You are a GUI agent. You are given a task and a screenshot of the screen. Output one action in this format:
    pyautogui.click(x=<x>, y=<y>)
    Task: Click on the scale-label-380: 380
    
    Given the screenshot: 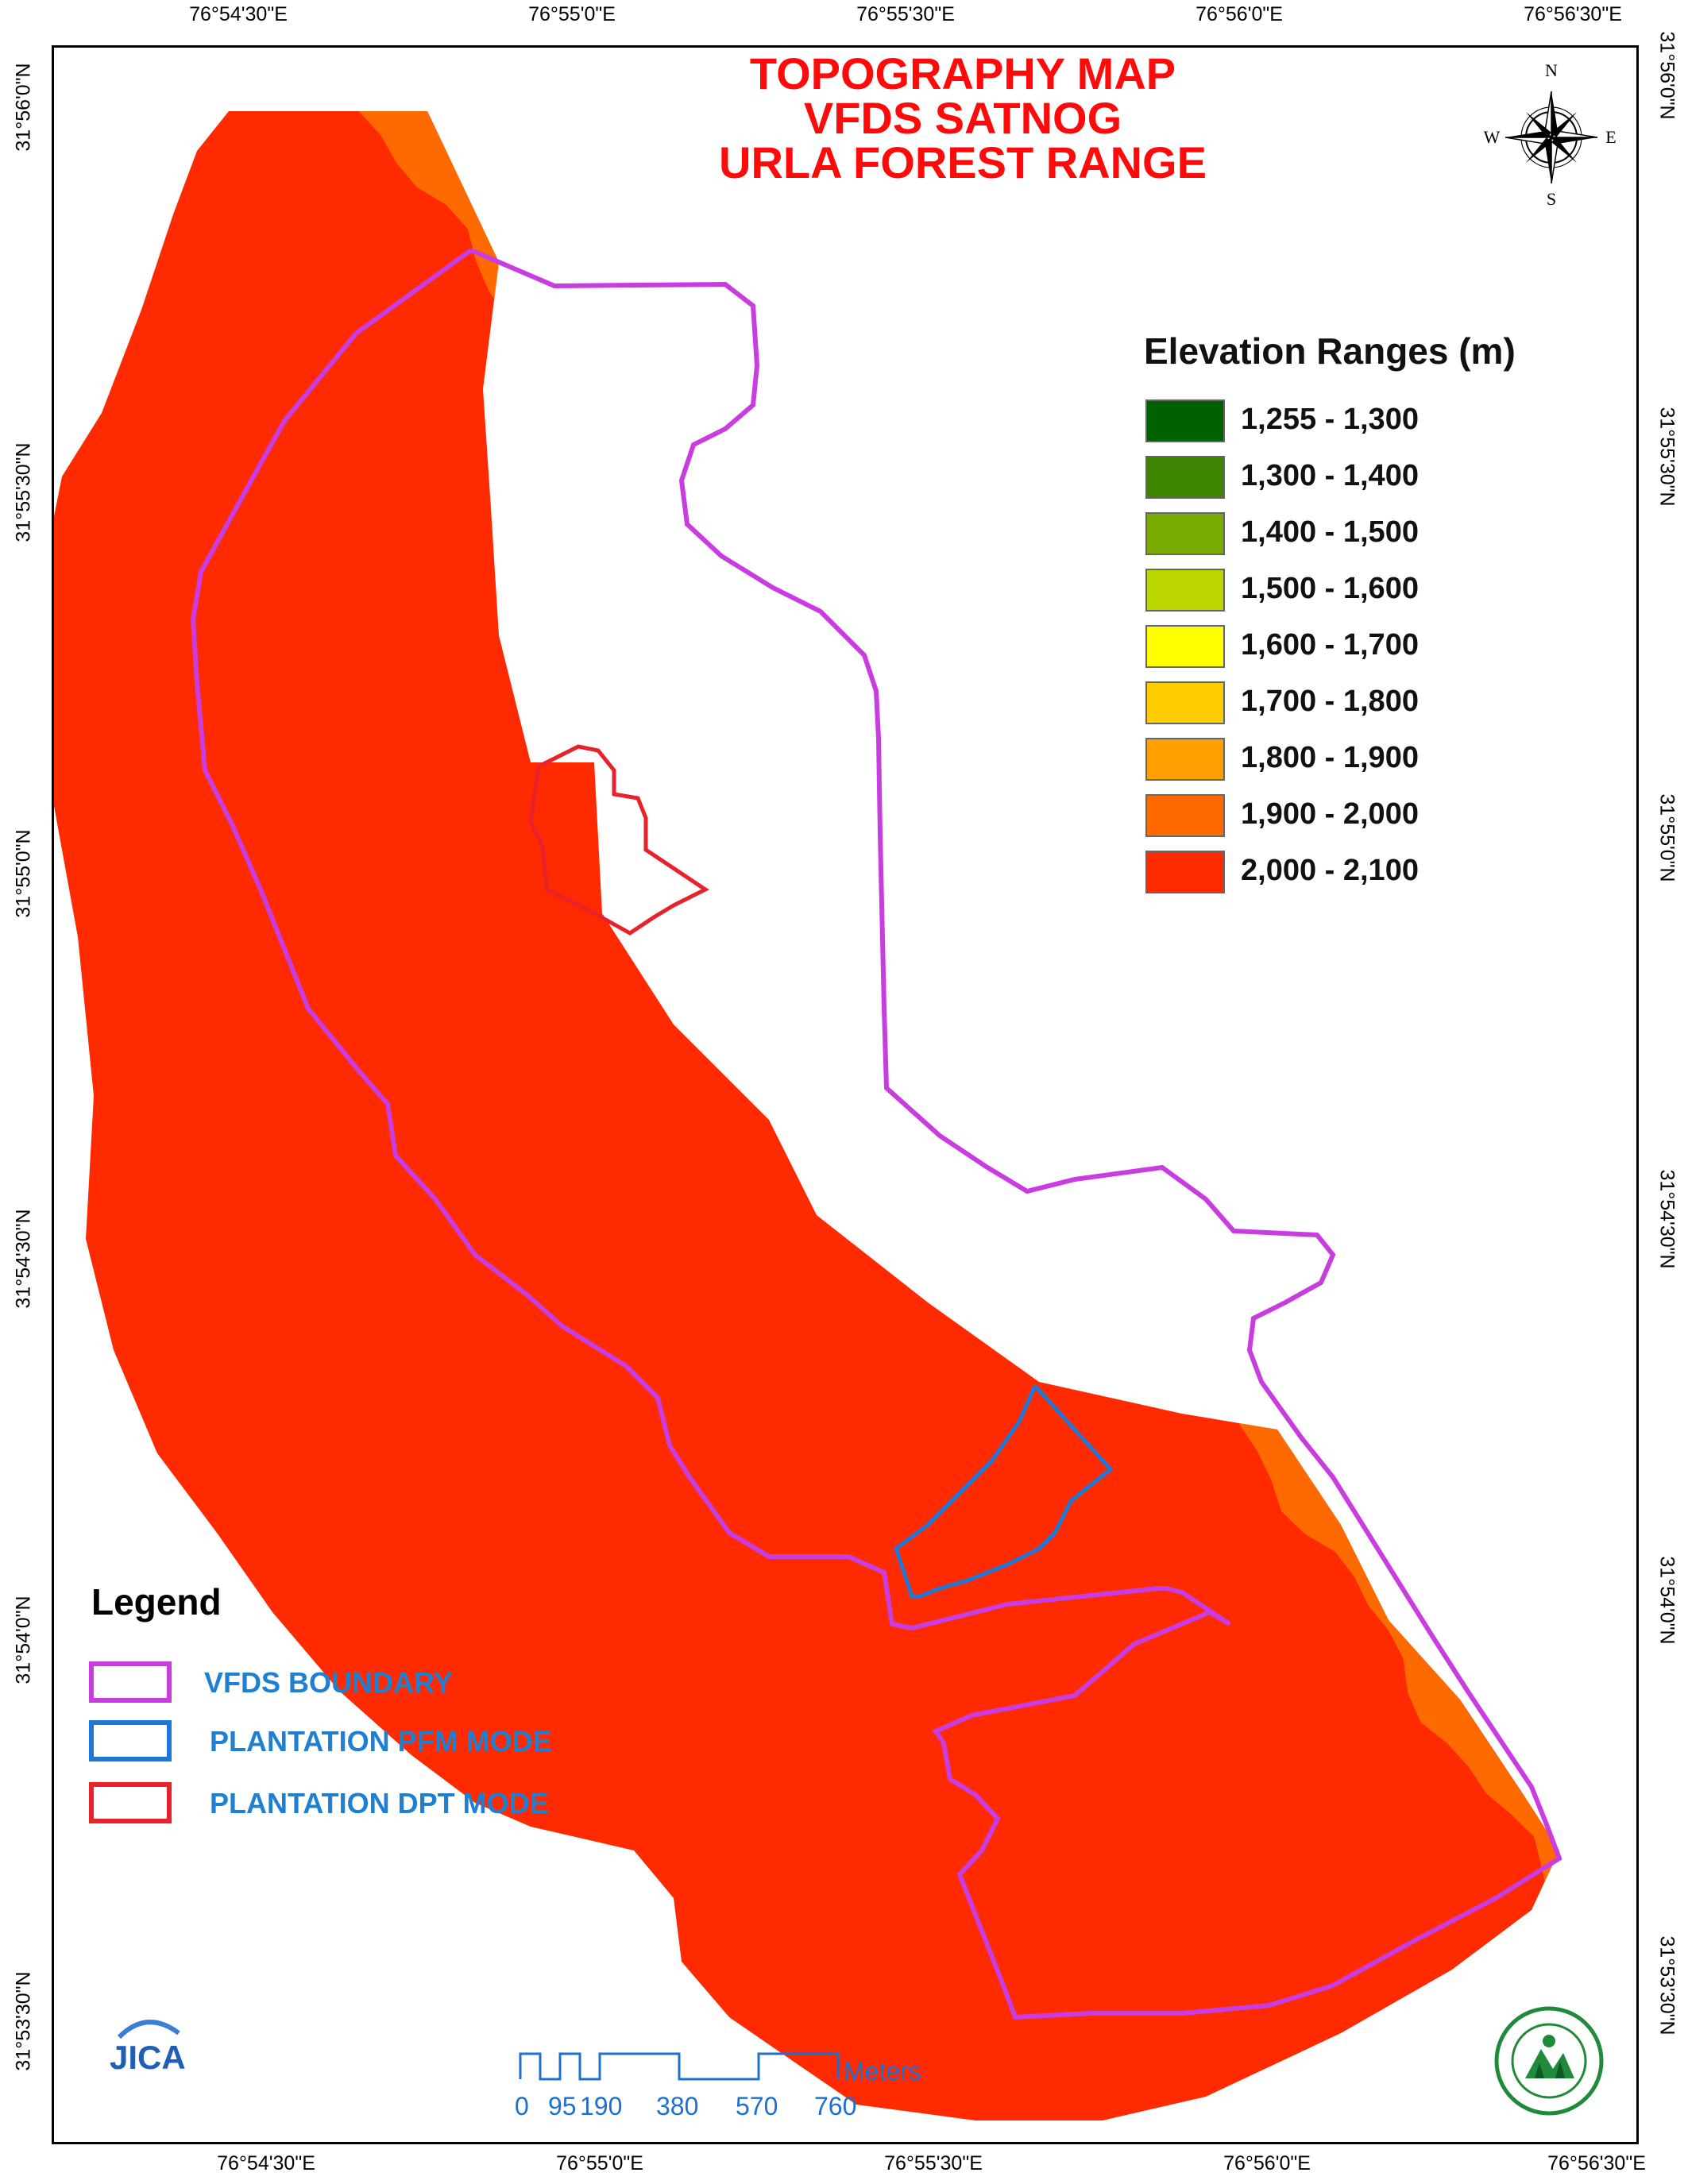 What is the action you would take?
    pyautogui.click(x=677, y=2106)
    